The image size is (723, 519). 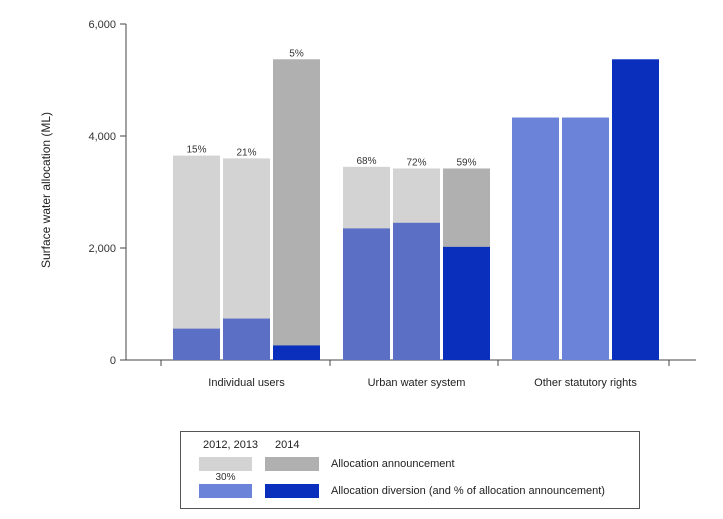 I want to click on legend-swatch-diversion-2014, so click(x=292, y=491).